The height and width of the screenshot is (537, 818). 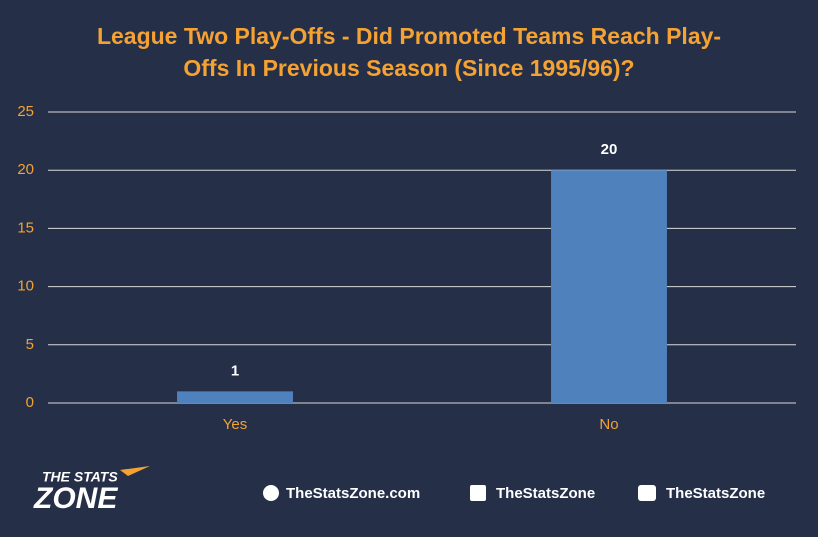 What do you see at coordinates (608, 424) in the screenshot?
I see `x-tick-label: No` at bounding box center [608, 424].